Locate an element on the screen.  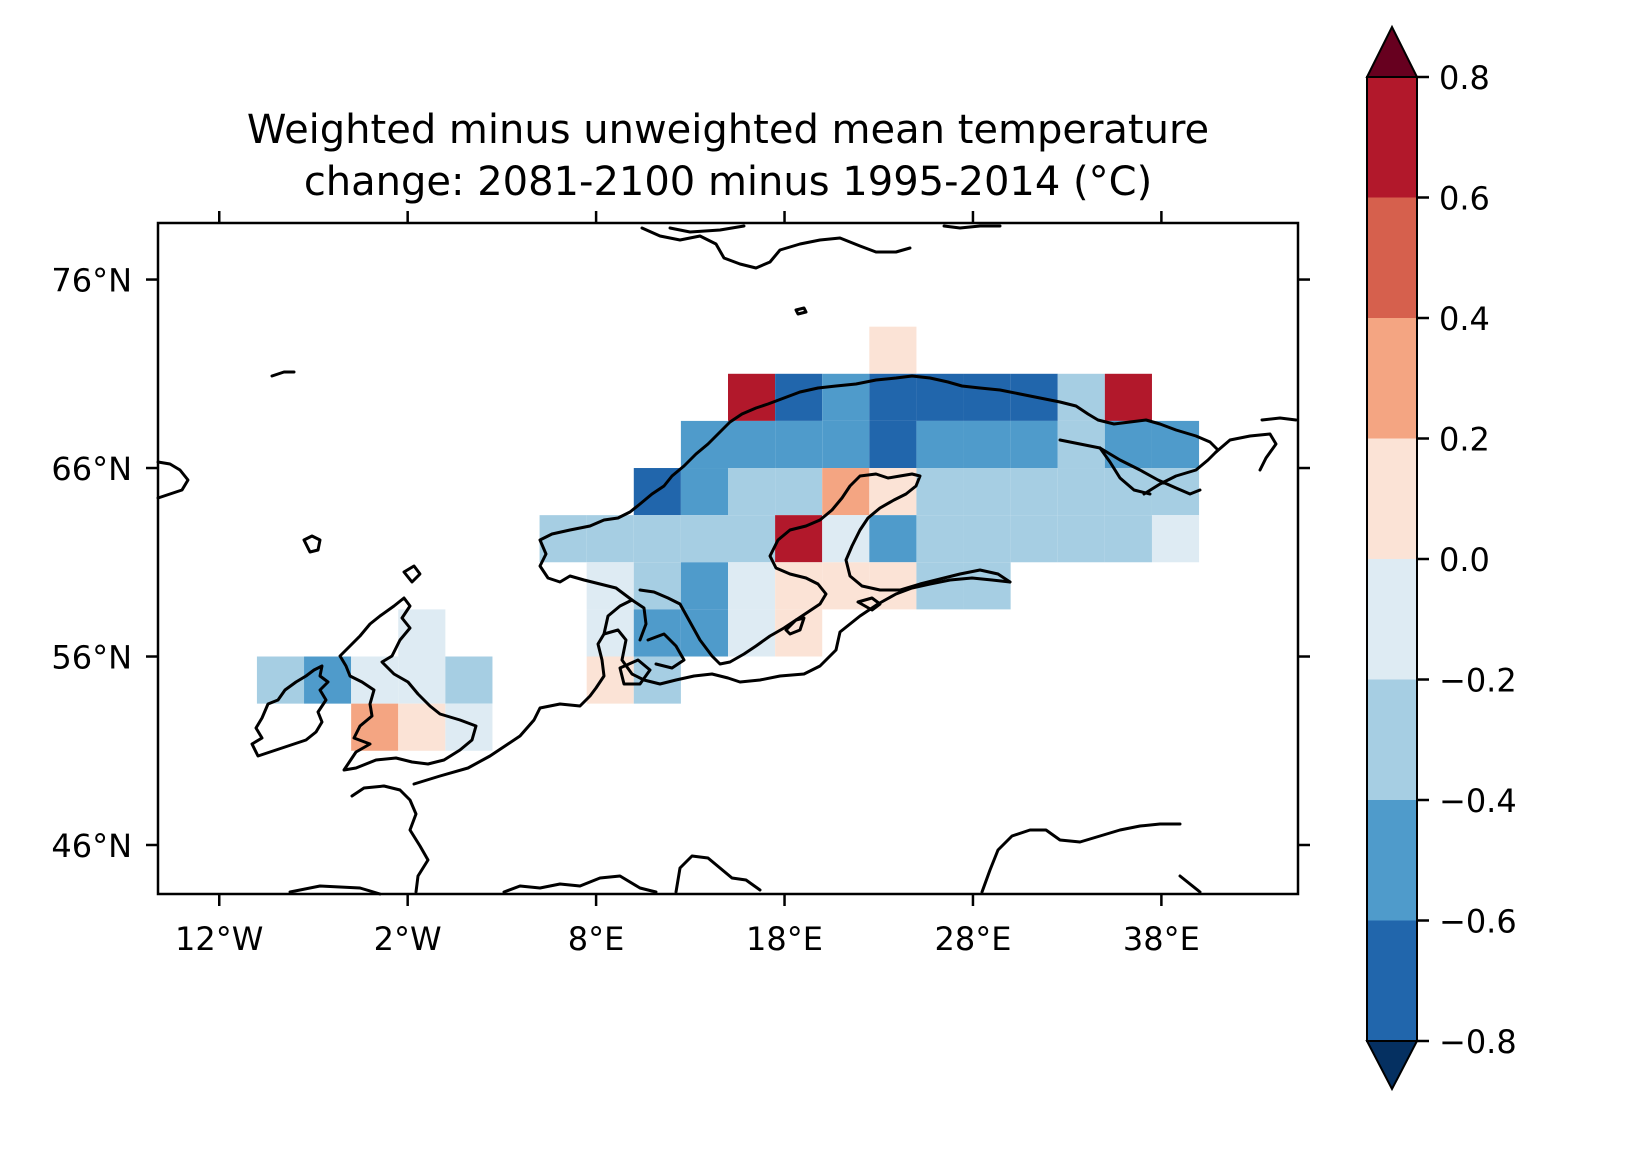
x-tick-label: 2°W is located at coordinates (408, 939).